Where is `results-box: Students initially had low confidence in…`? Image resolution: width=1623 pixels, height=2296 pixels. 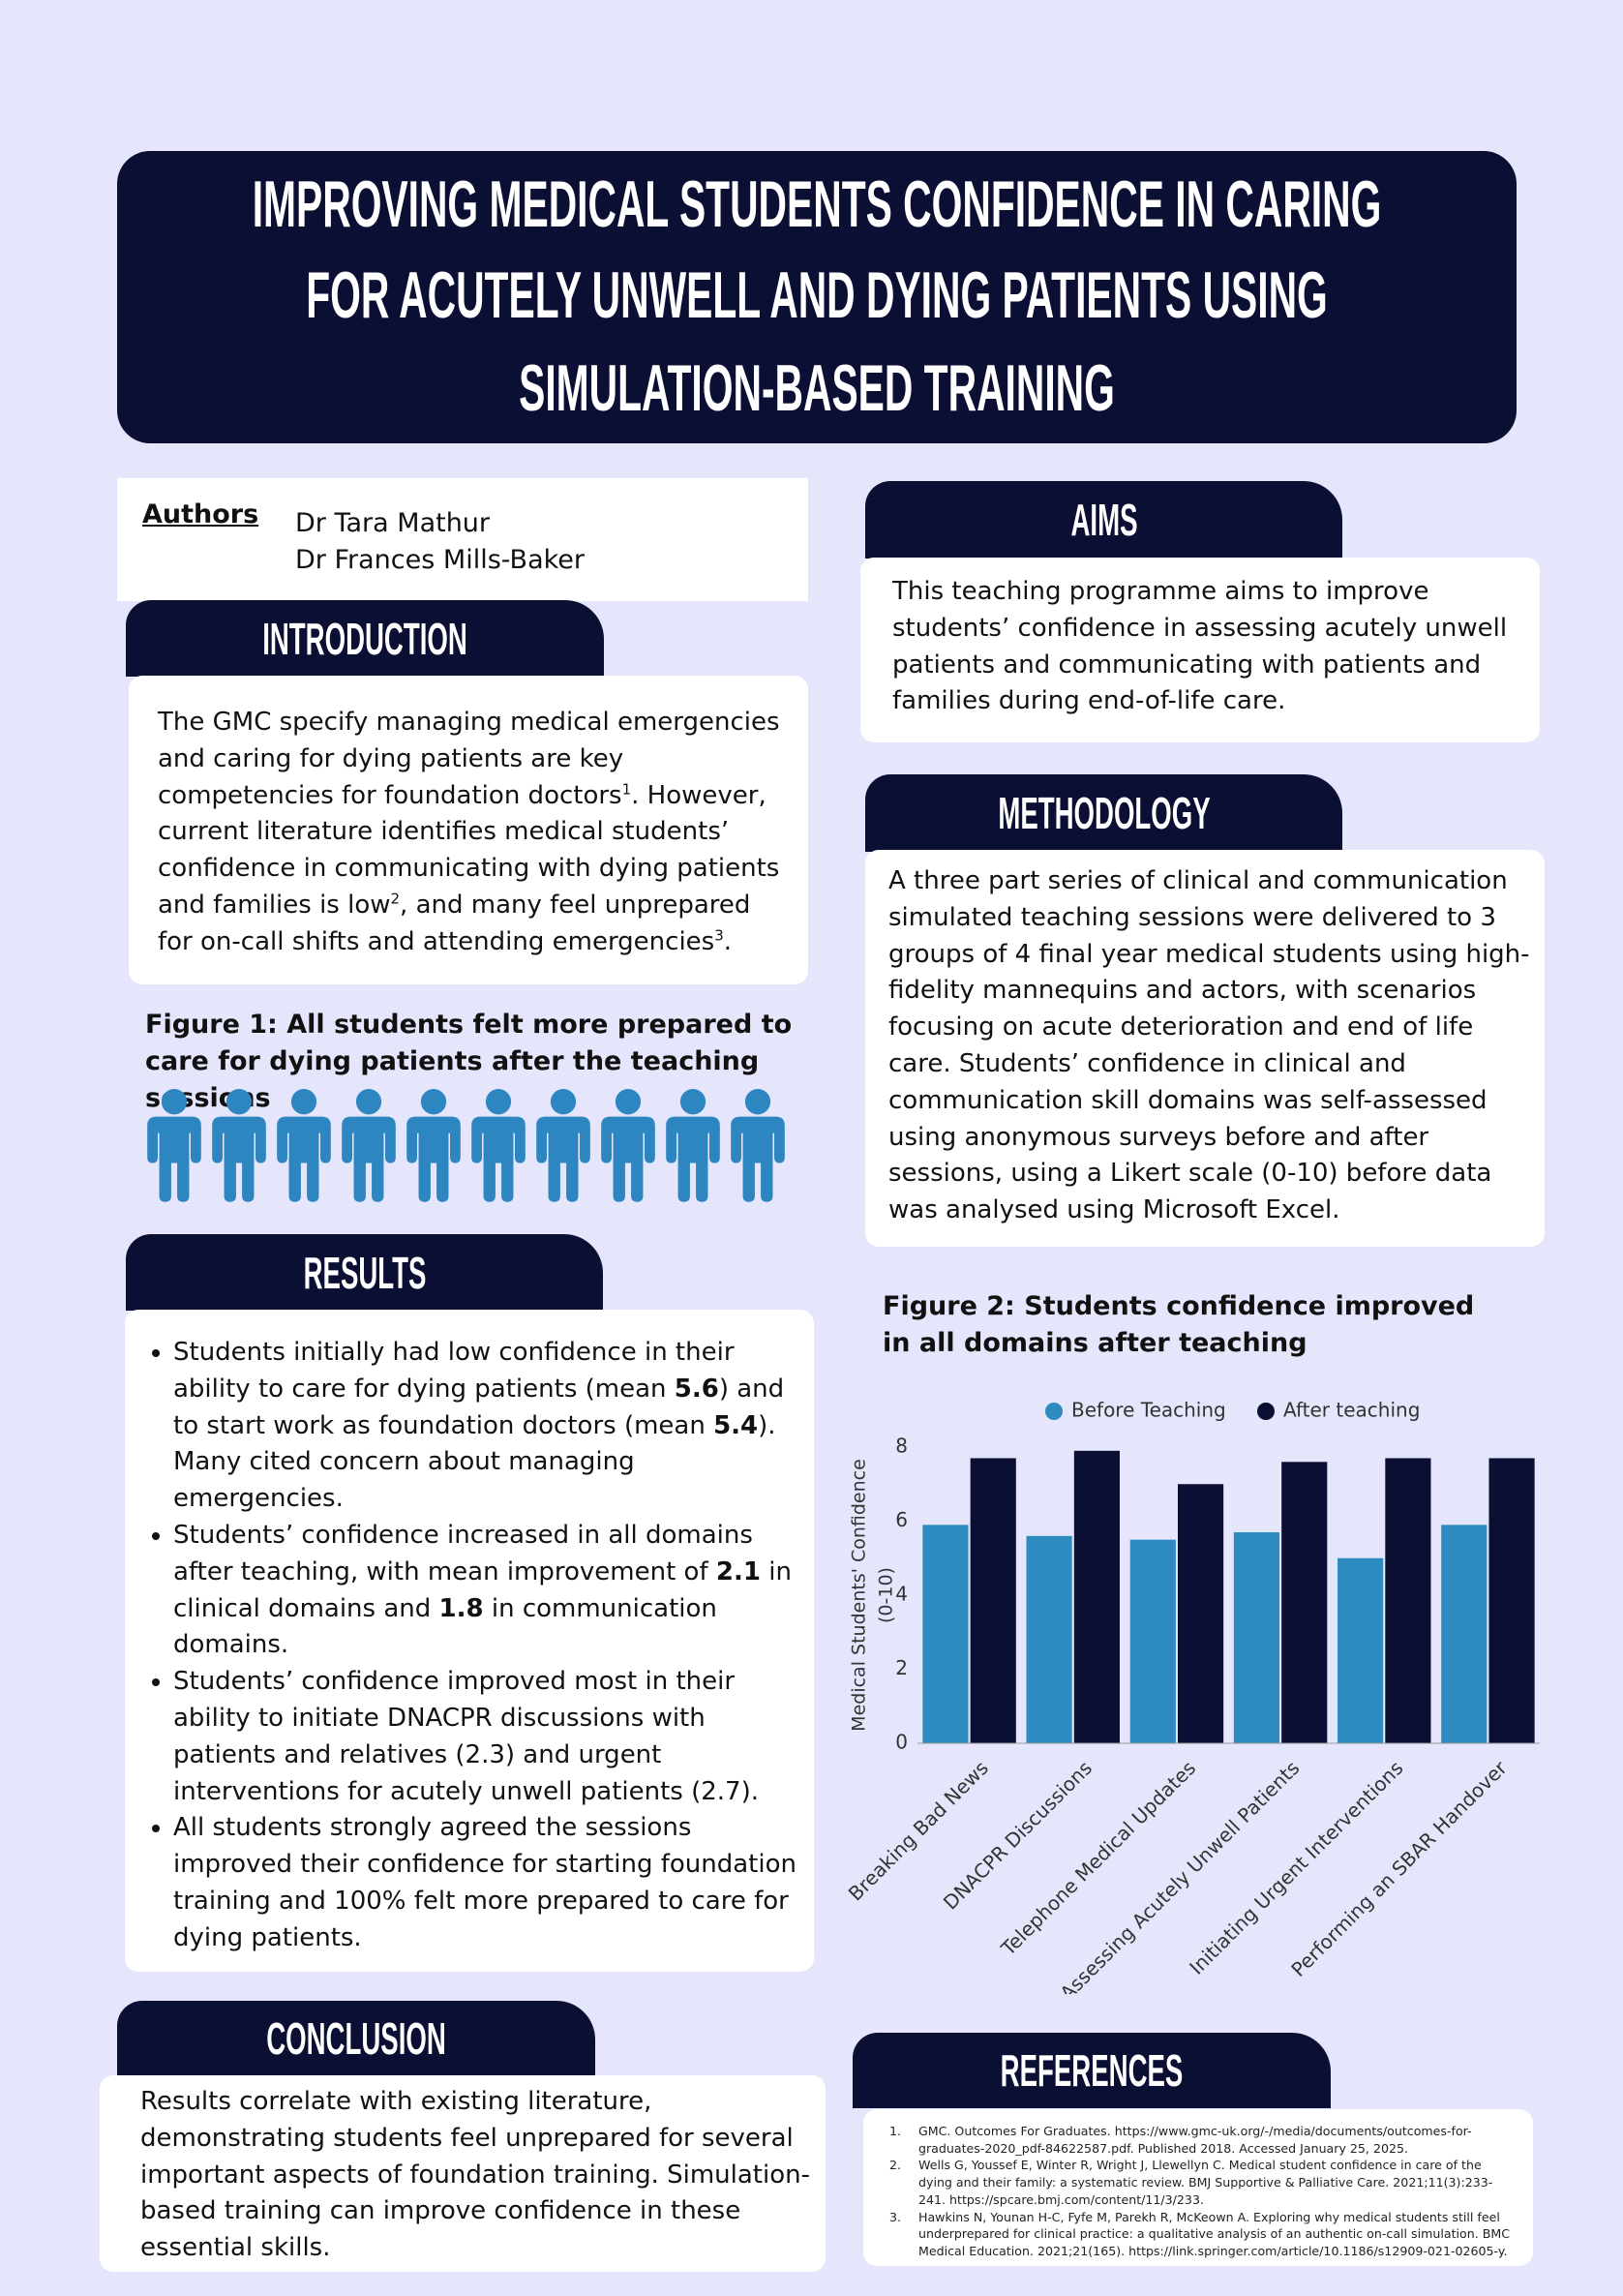 results-box: Students initially had low confidence in… is located at coordinates (469, 1641).